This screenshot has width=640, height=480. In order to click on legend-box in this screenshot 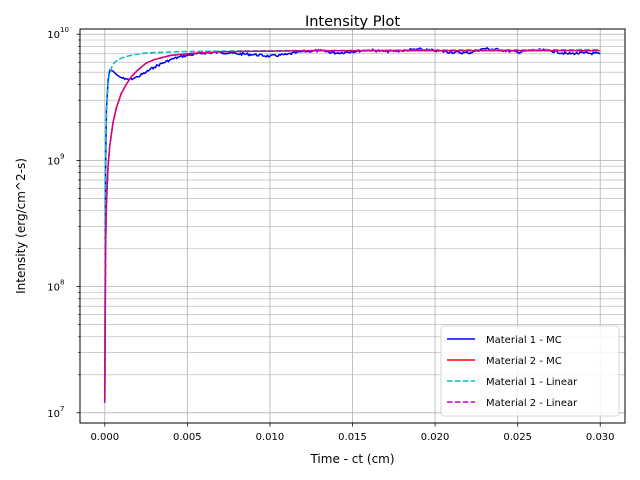, I will do `click(530, 371)`.